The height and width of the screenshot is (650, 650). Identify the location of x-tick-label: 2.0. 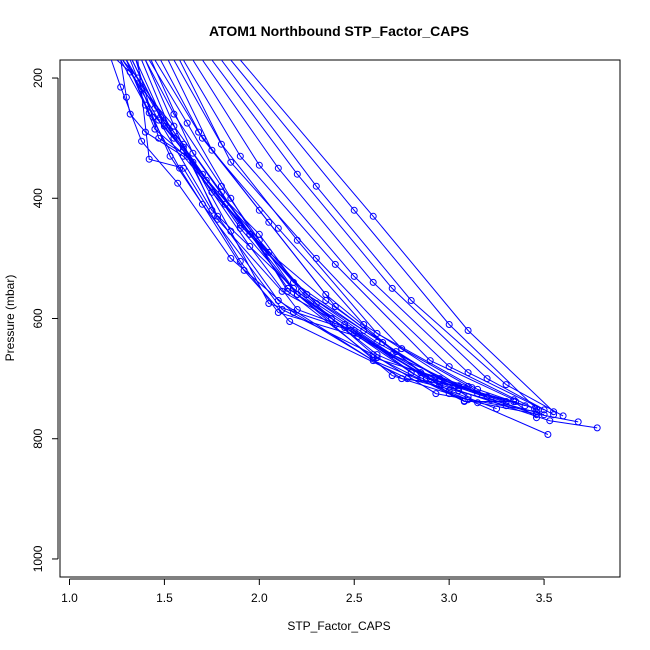
(259, 598).